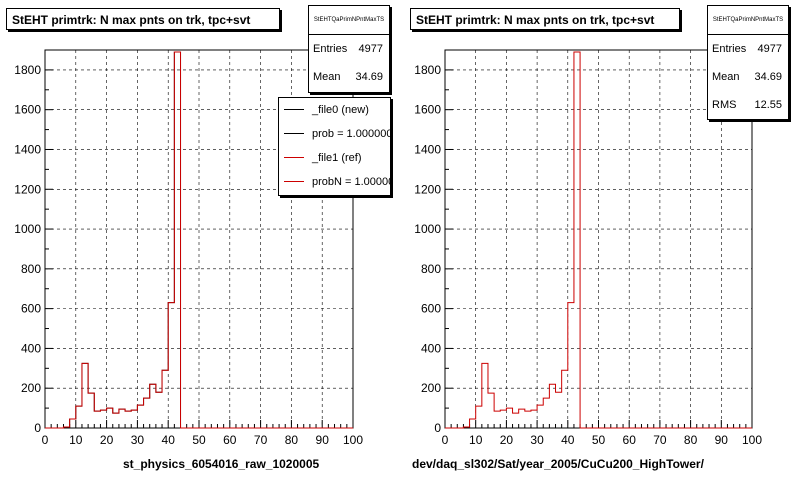 The image size is (800, 480). I want to click on legend-entry: prob = 1.000000, so click(334, 134).